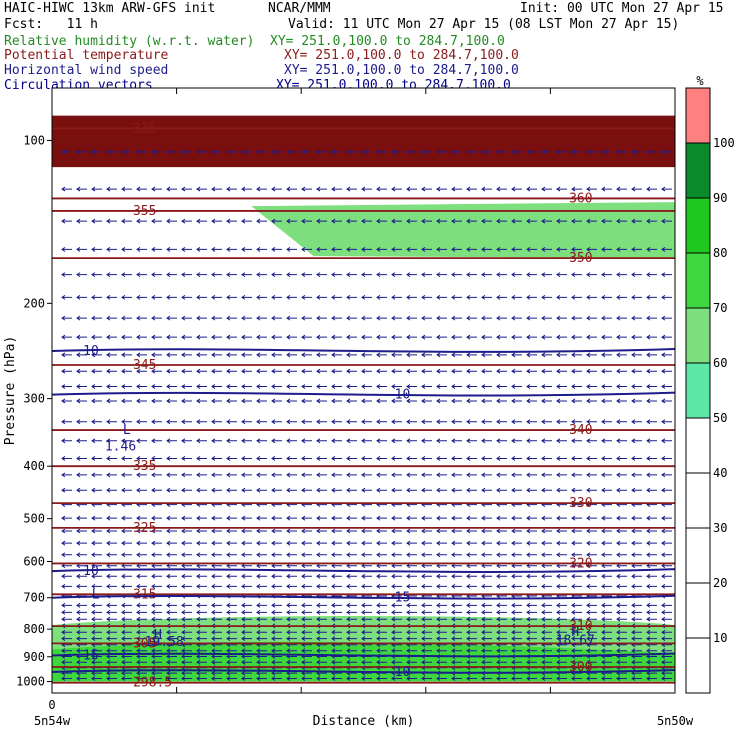  What do you see at coordinates (144, 594) in the screenshot?
I see `theta-label-315: 315` at bounding box center [144, 594].